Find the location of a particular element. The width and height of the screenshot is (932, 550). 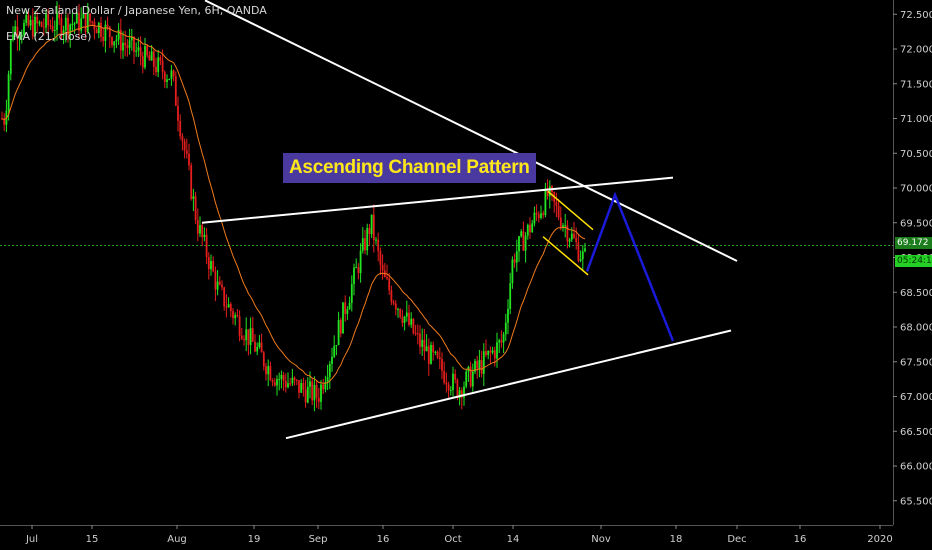

price-tick-label: 71.000 is located at coordinates (916, 119).